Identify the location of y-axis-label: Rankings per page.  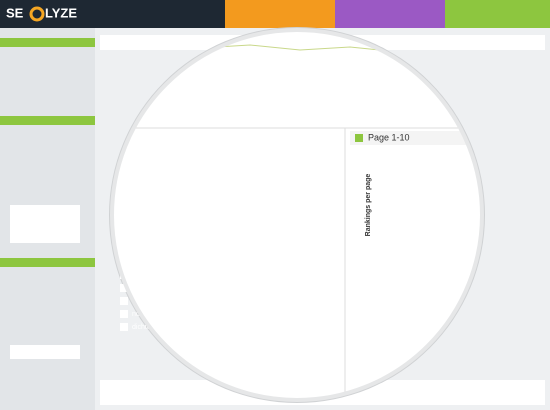
(368, 205).